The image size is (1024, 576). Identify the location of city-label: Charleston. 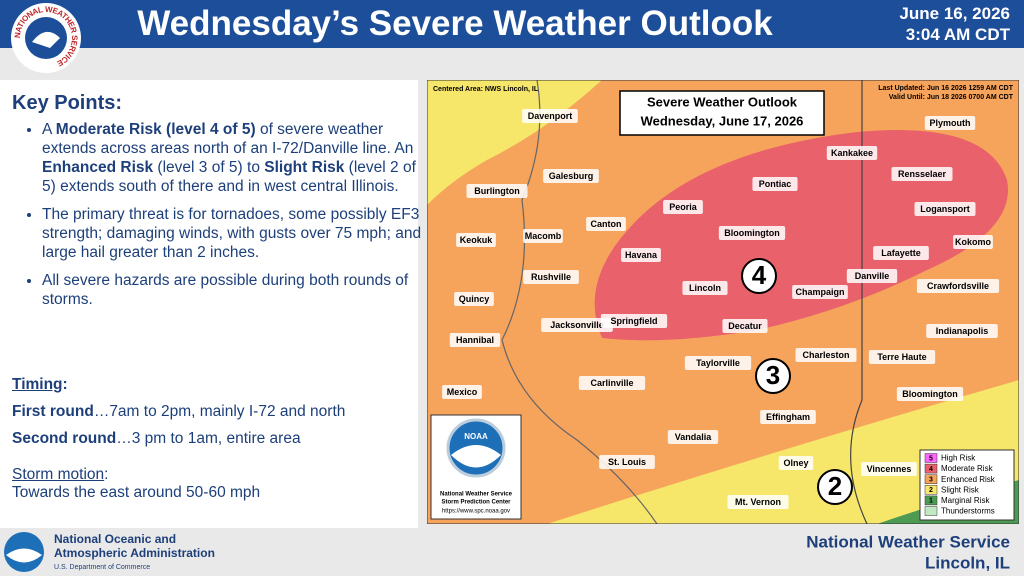
(825, 355).